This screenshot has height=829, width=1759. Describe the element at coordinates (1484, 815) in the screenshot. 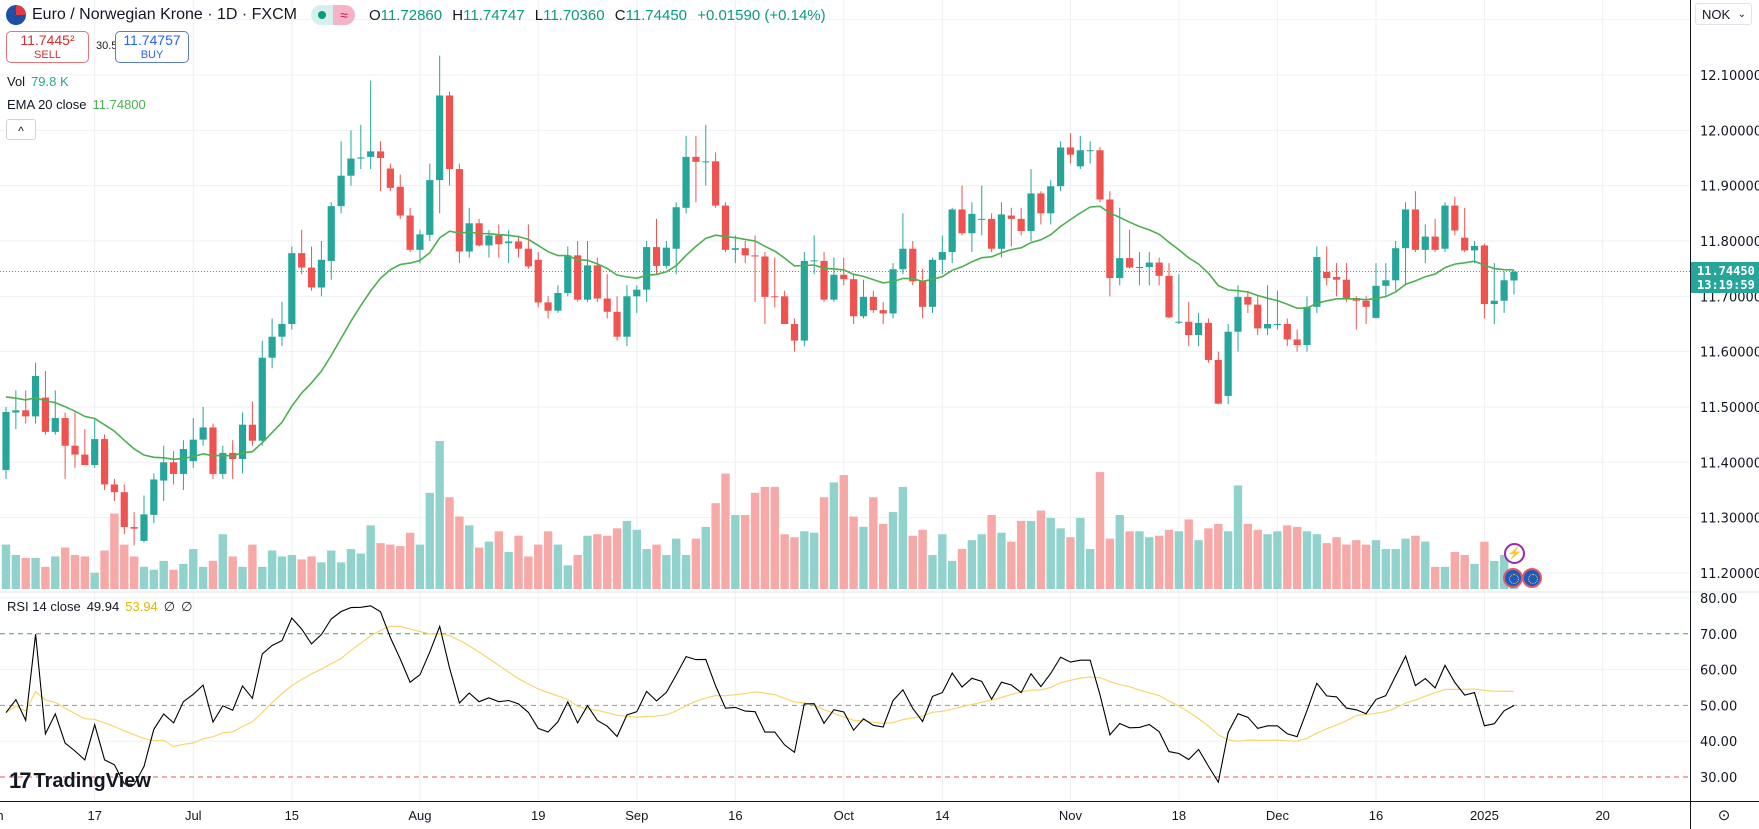

I see `time-tick-label: 2025` at that location.